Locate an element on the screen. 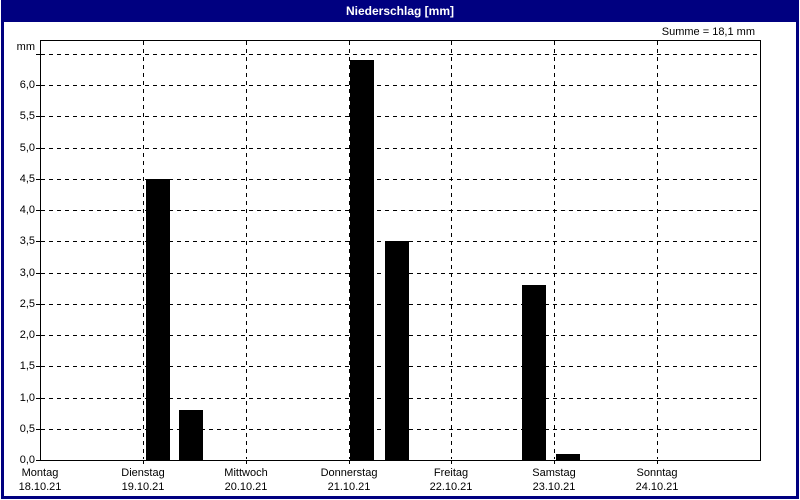 This screenshot has width=800, height=500. y-tick-label: 5,0 is located at coordinates (27, 148).